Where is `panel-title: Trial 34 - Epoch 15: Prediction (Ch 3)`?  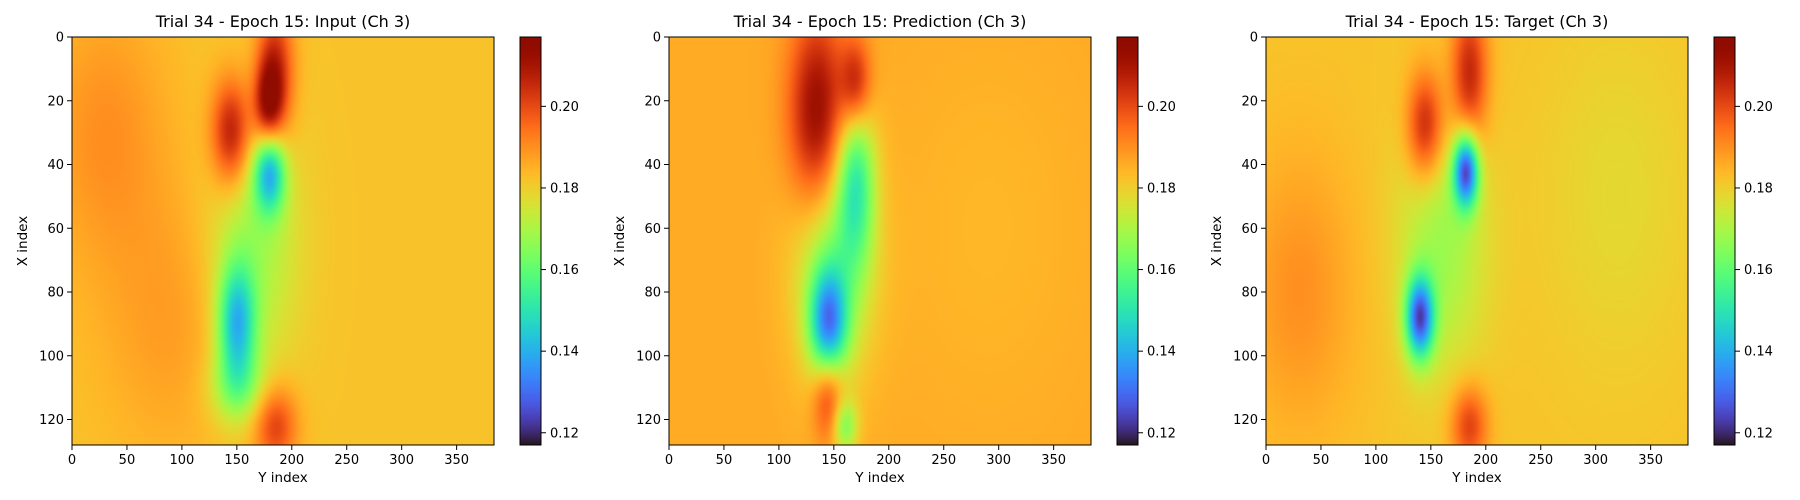
panel-title: Trial 34 - Epoch 15: Prediction (Ch 3) is located at coordinates (880, 21).